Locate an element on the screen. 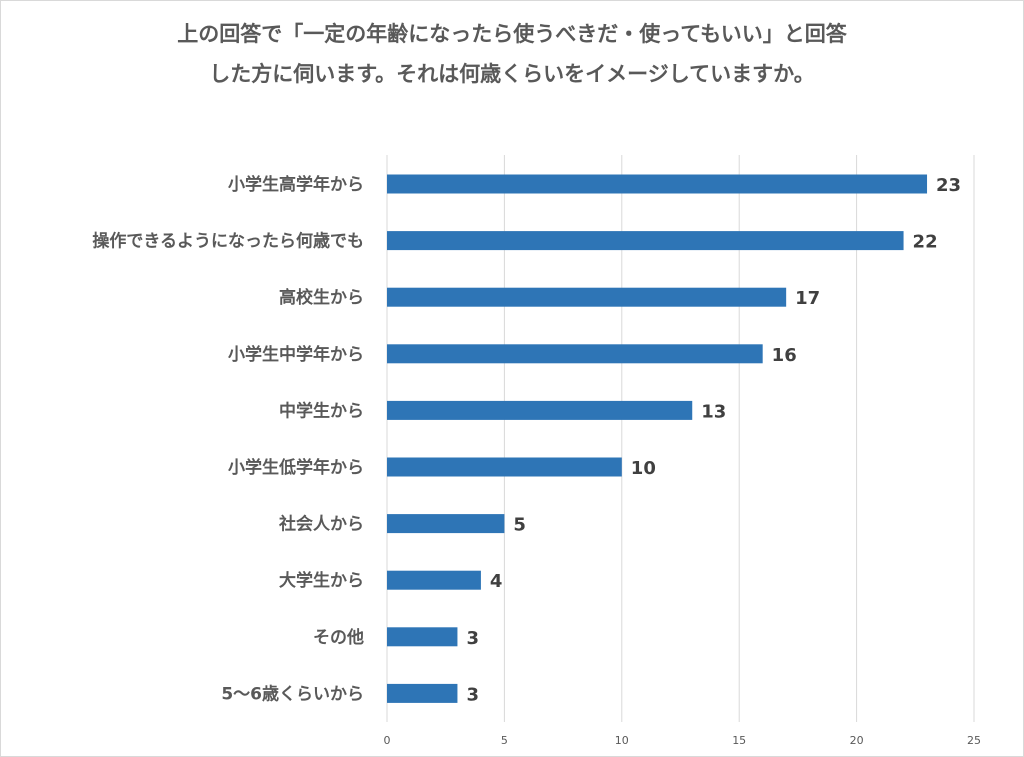 The width and height of the screenshot is (1024, 757). data-label: 23 is located at coordinates (948, 185).